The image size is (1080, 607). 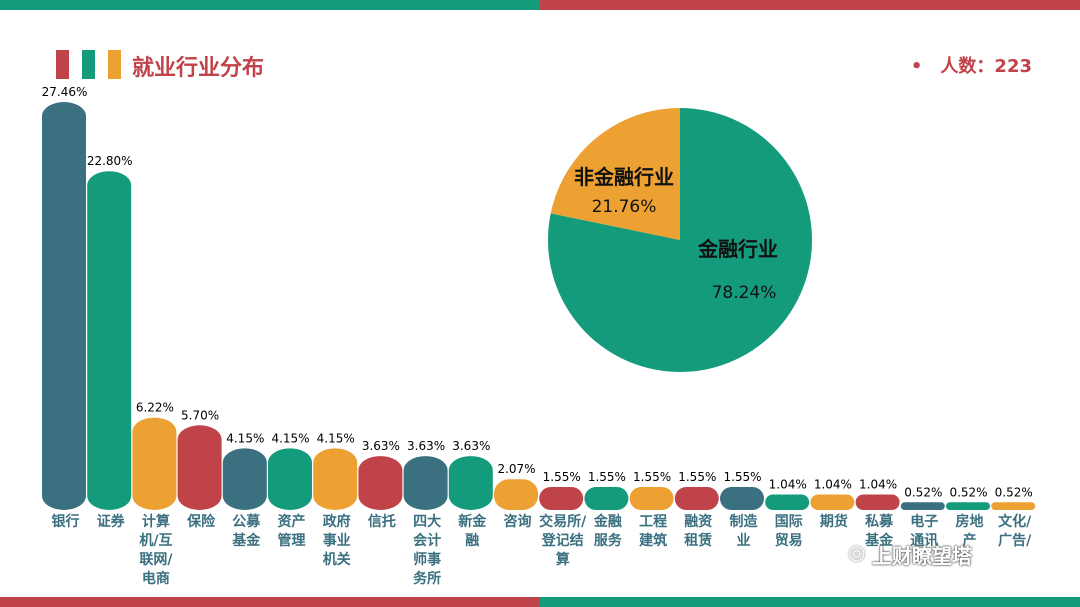 What do you see at coordinates (833, 485) in the screenshot?
I see `bar-value-label-17: 1.04%` at bounding box center [833, 485].